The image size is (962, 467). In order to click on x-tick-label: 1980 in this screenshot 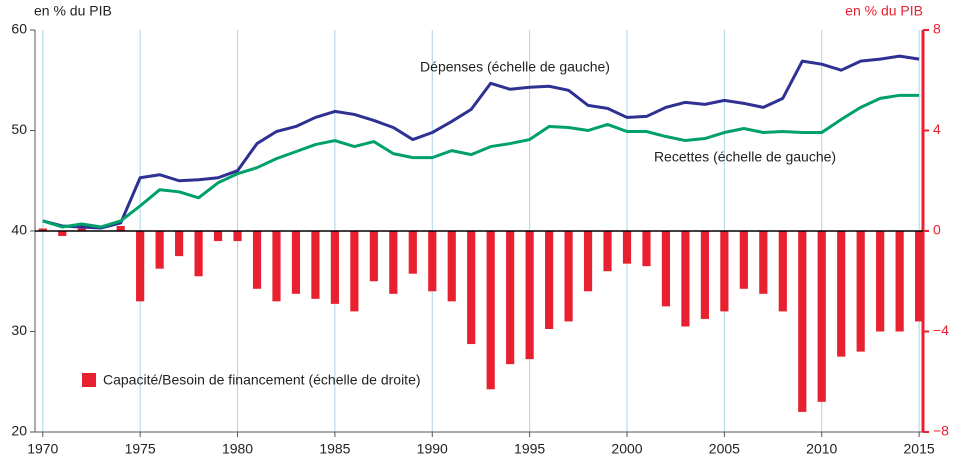, I will do `click(237, 449)`.